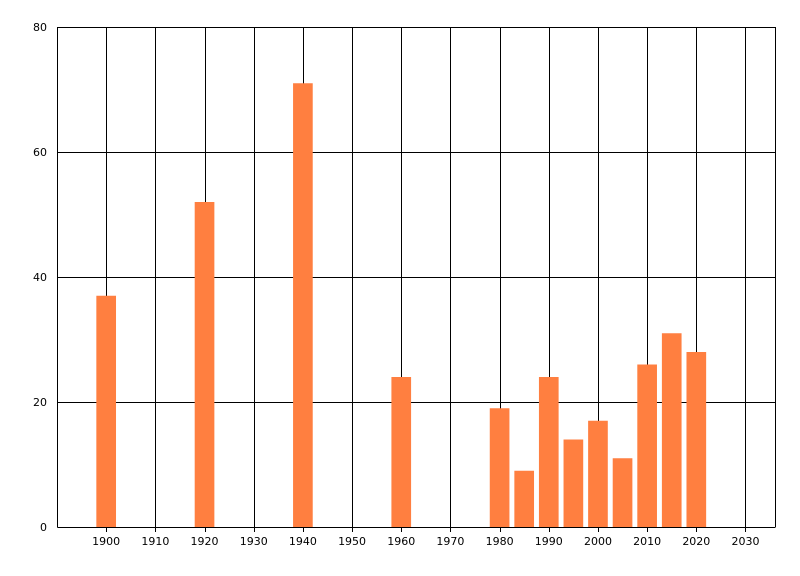  I want to click on x-tick-label: 2010, so click(647, 541).